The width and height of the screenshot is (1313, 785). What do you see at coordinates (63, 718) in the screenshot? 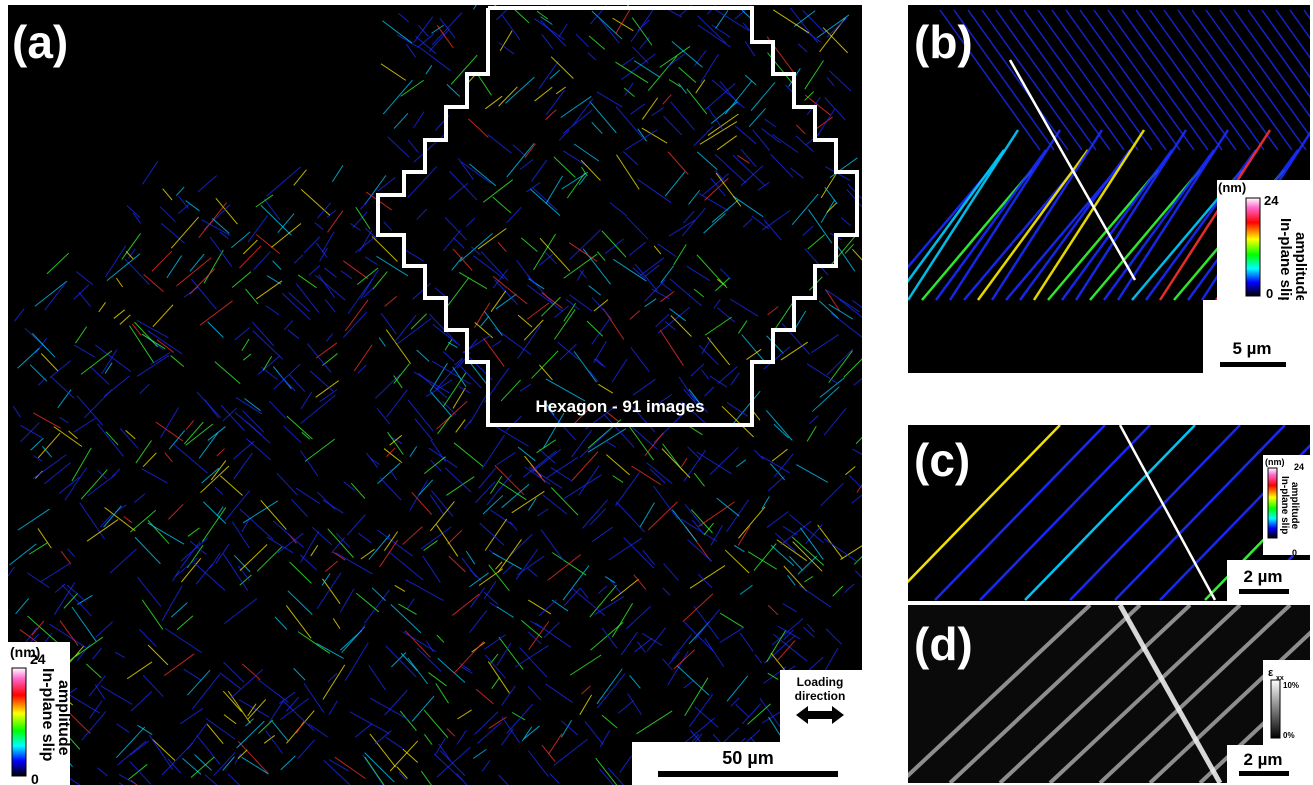
I see `colorbar-title: amplitude` at bounding box center [63, 718].